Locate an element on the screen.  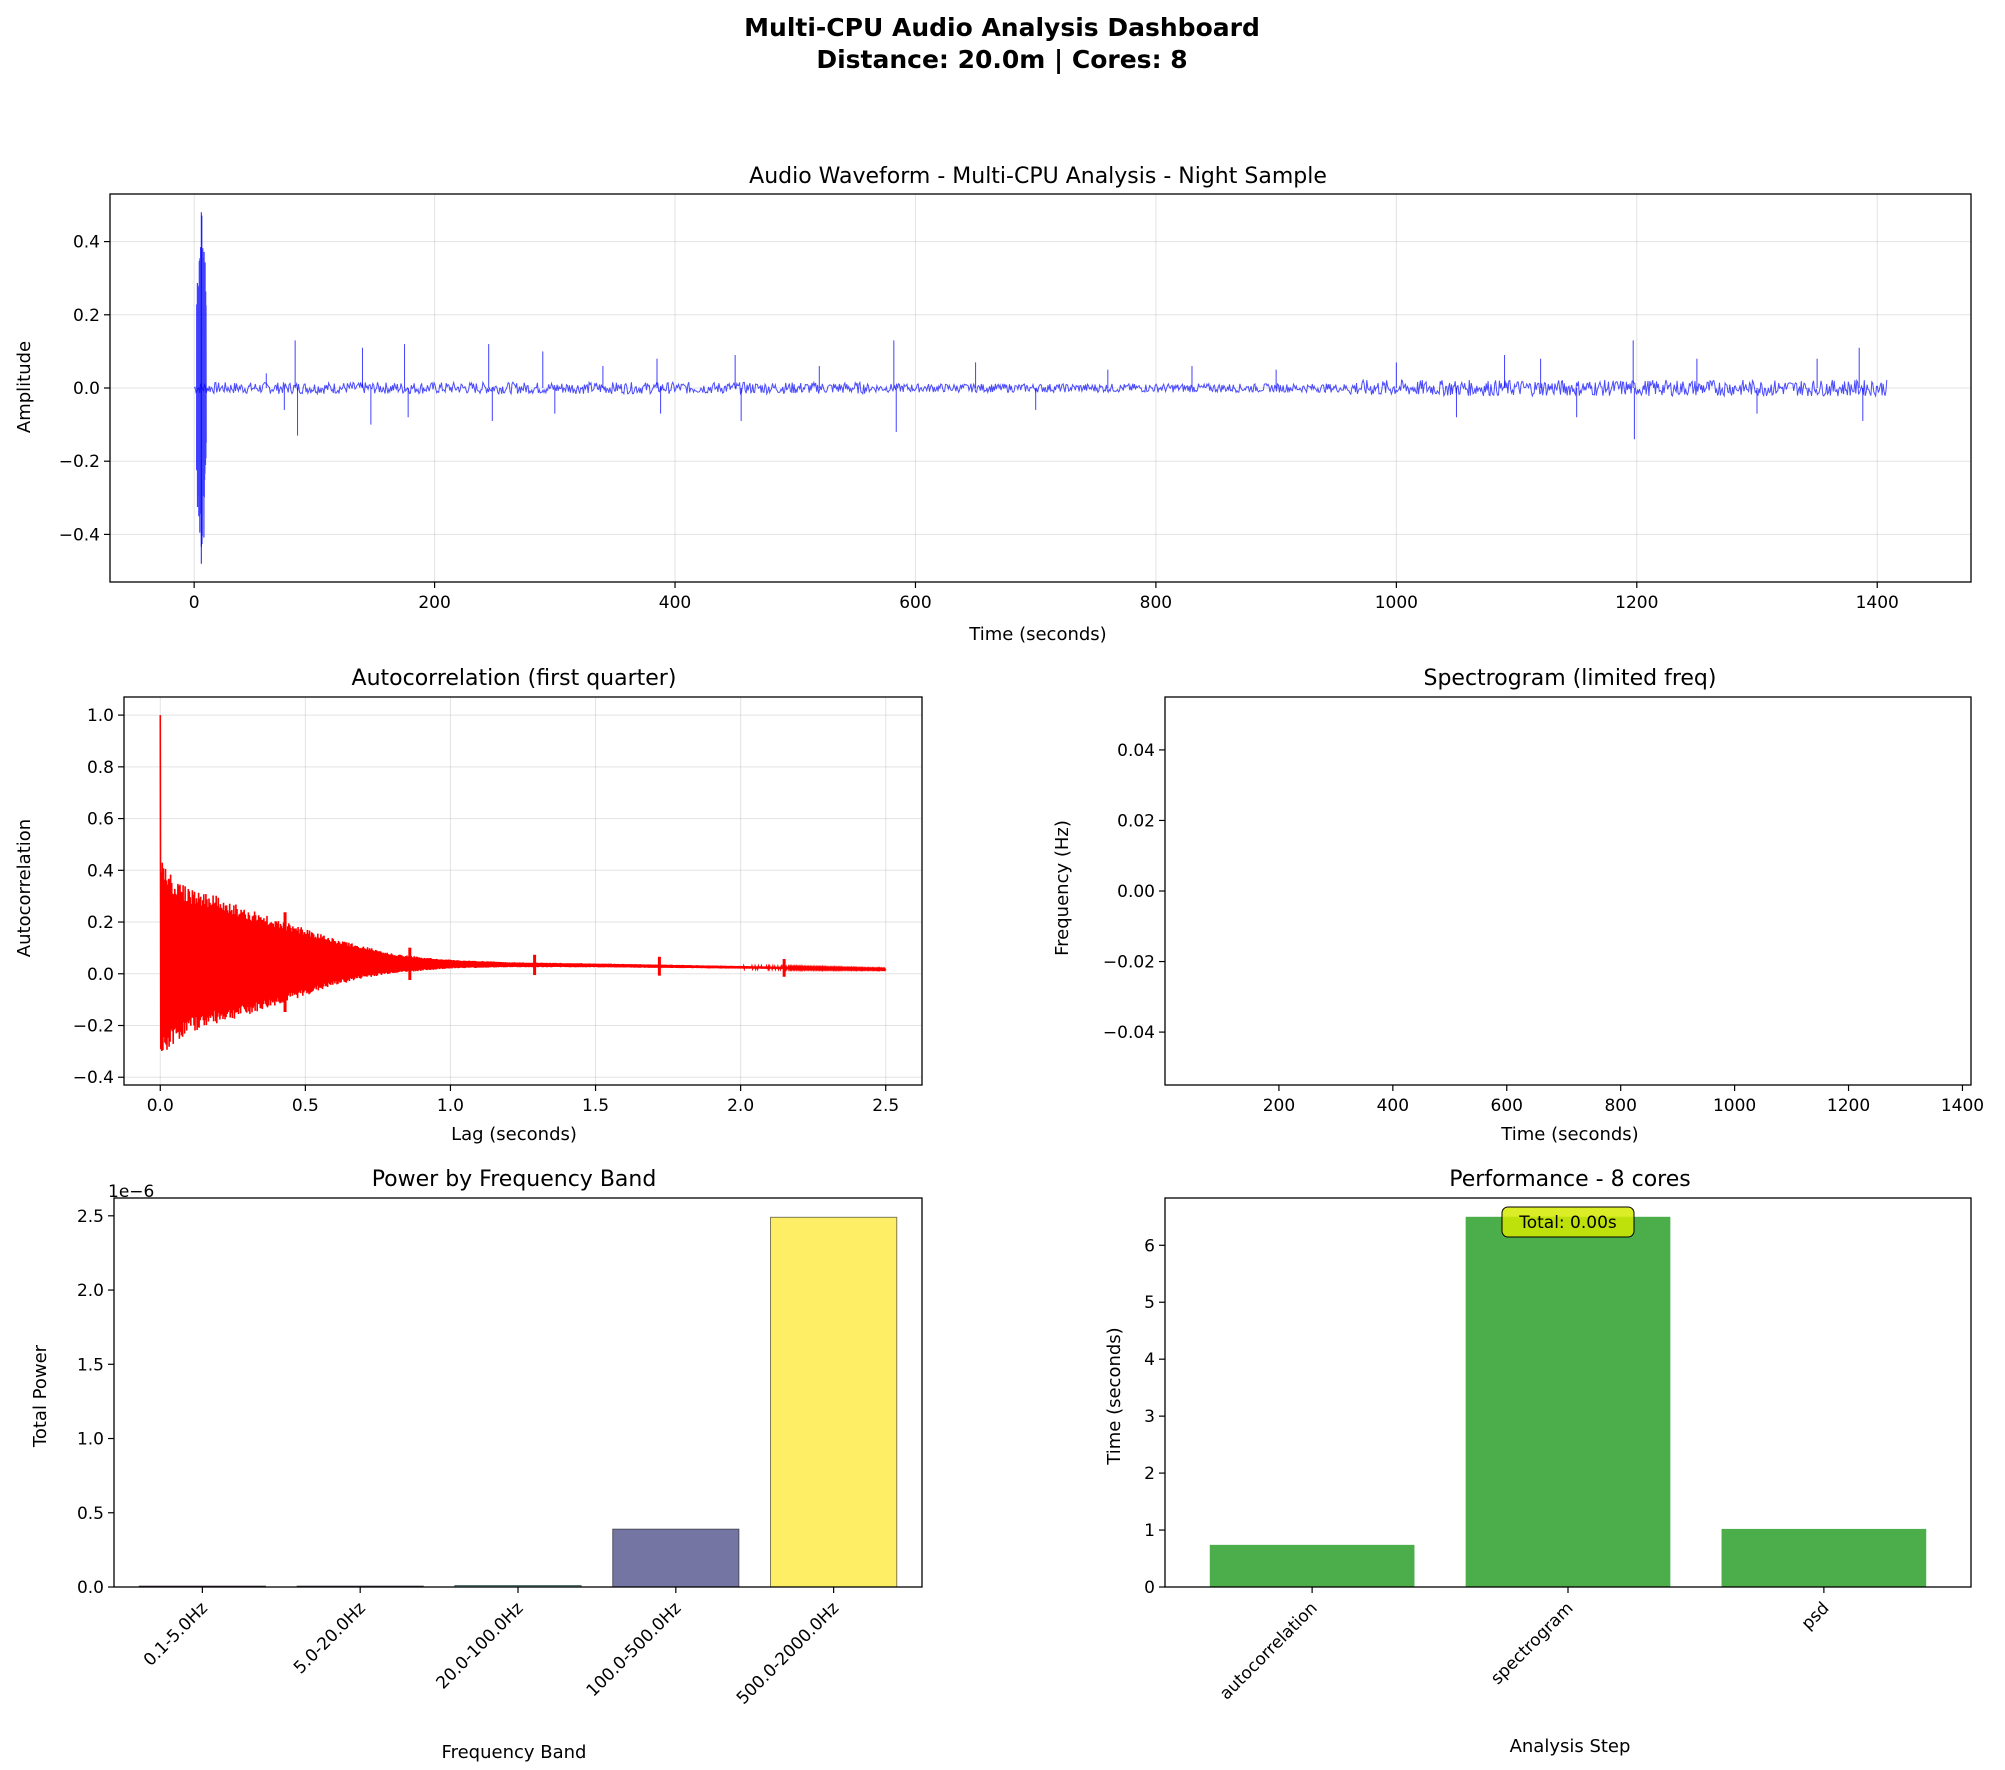
autocorr-xtick-label: 2.5 is located at coordinates (885, 1106).